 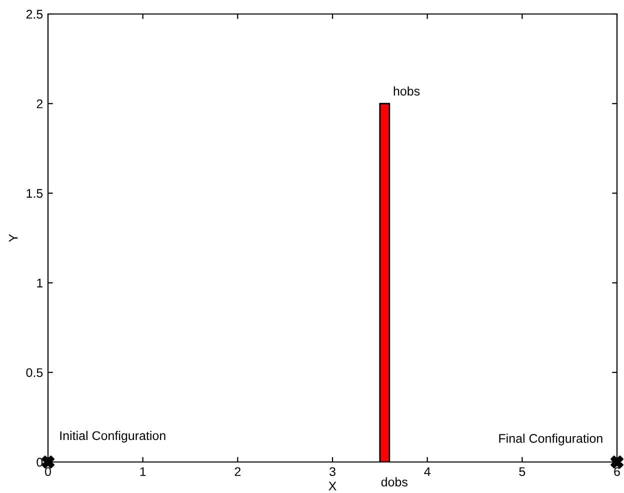 What do you see at coordinates (34, 373) in the screenshot?
I see `y-tick-label: 0.5` at bounding box center [34, 373].